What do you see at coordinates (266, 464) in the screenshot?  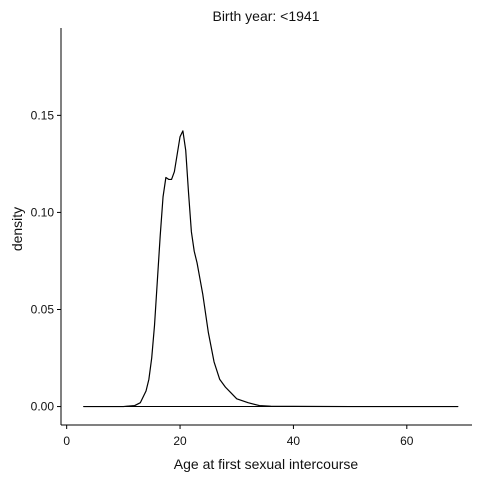 I see `x-axis-title: Age at first sexual intercourse` at bounding box center [266, 464].